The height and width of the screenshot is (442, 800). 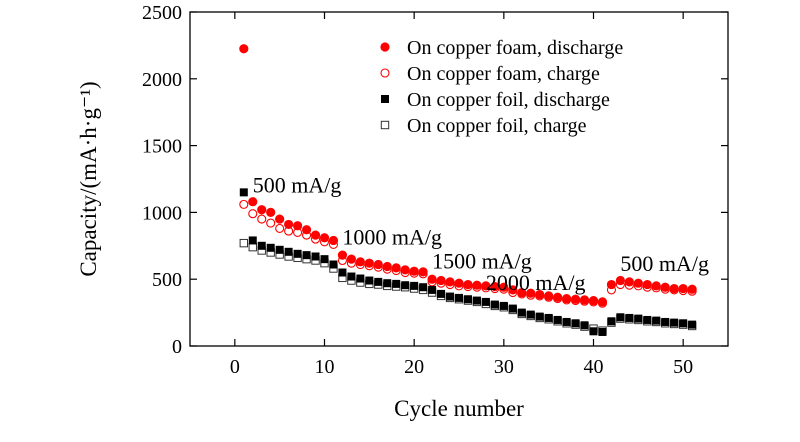 What do you see at coordinates (162, 147) in the screenshot?
I see `y-tick-label: 1500` at bounding box center [162, 147].